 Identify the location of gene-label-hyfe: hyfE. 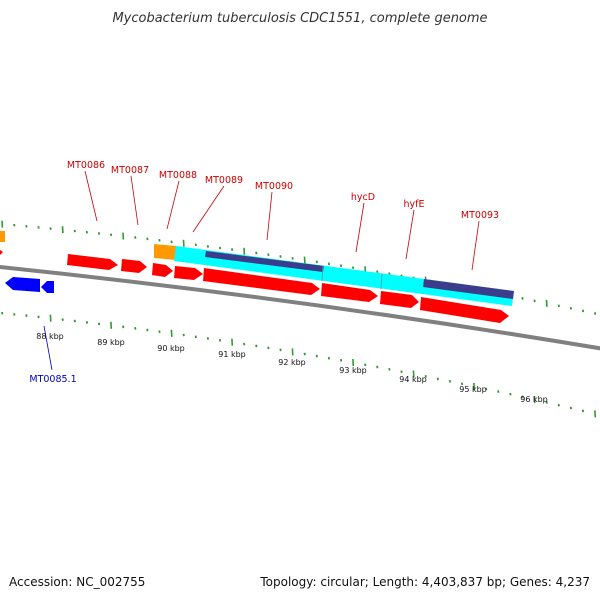
(414, 204).